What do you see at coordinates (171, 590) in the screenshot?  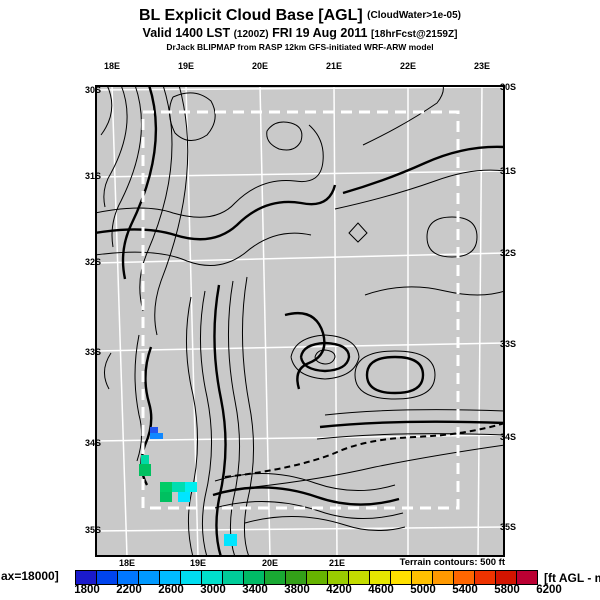 I see `colorbar-tick: 2600` at bounding box center [171, 590].